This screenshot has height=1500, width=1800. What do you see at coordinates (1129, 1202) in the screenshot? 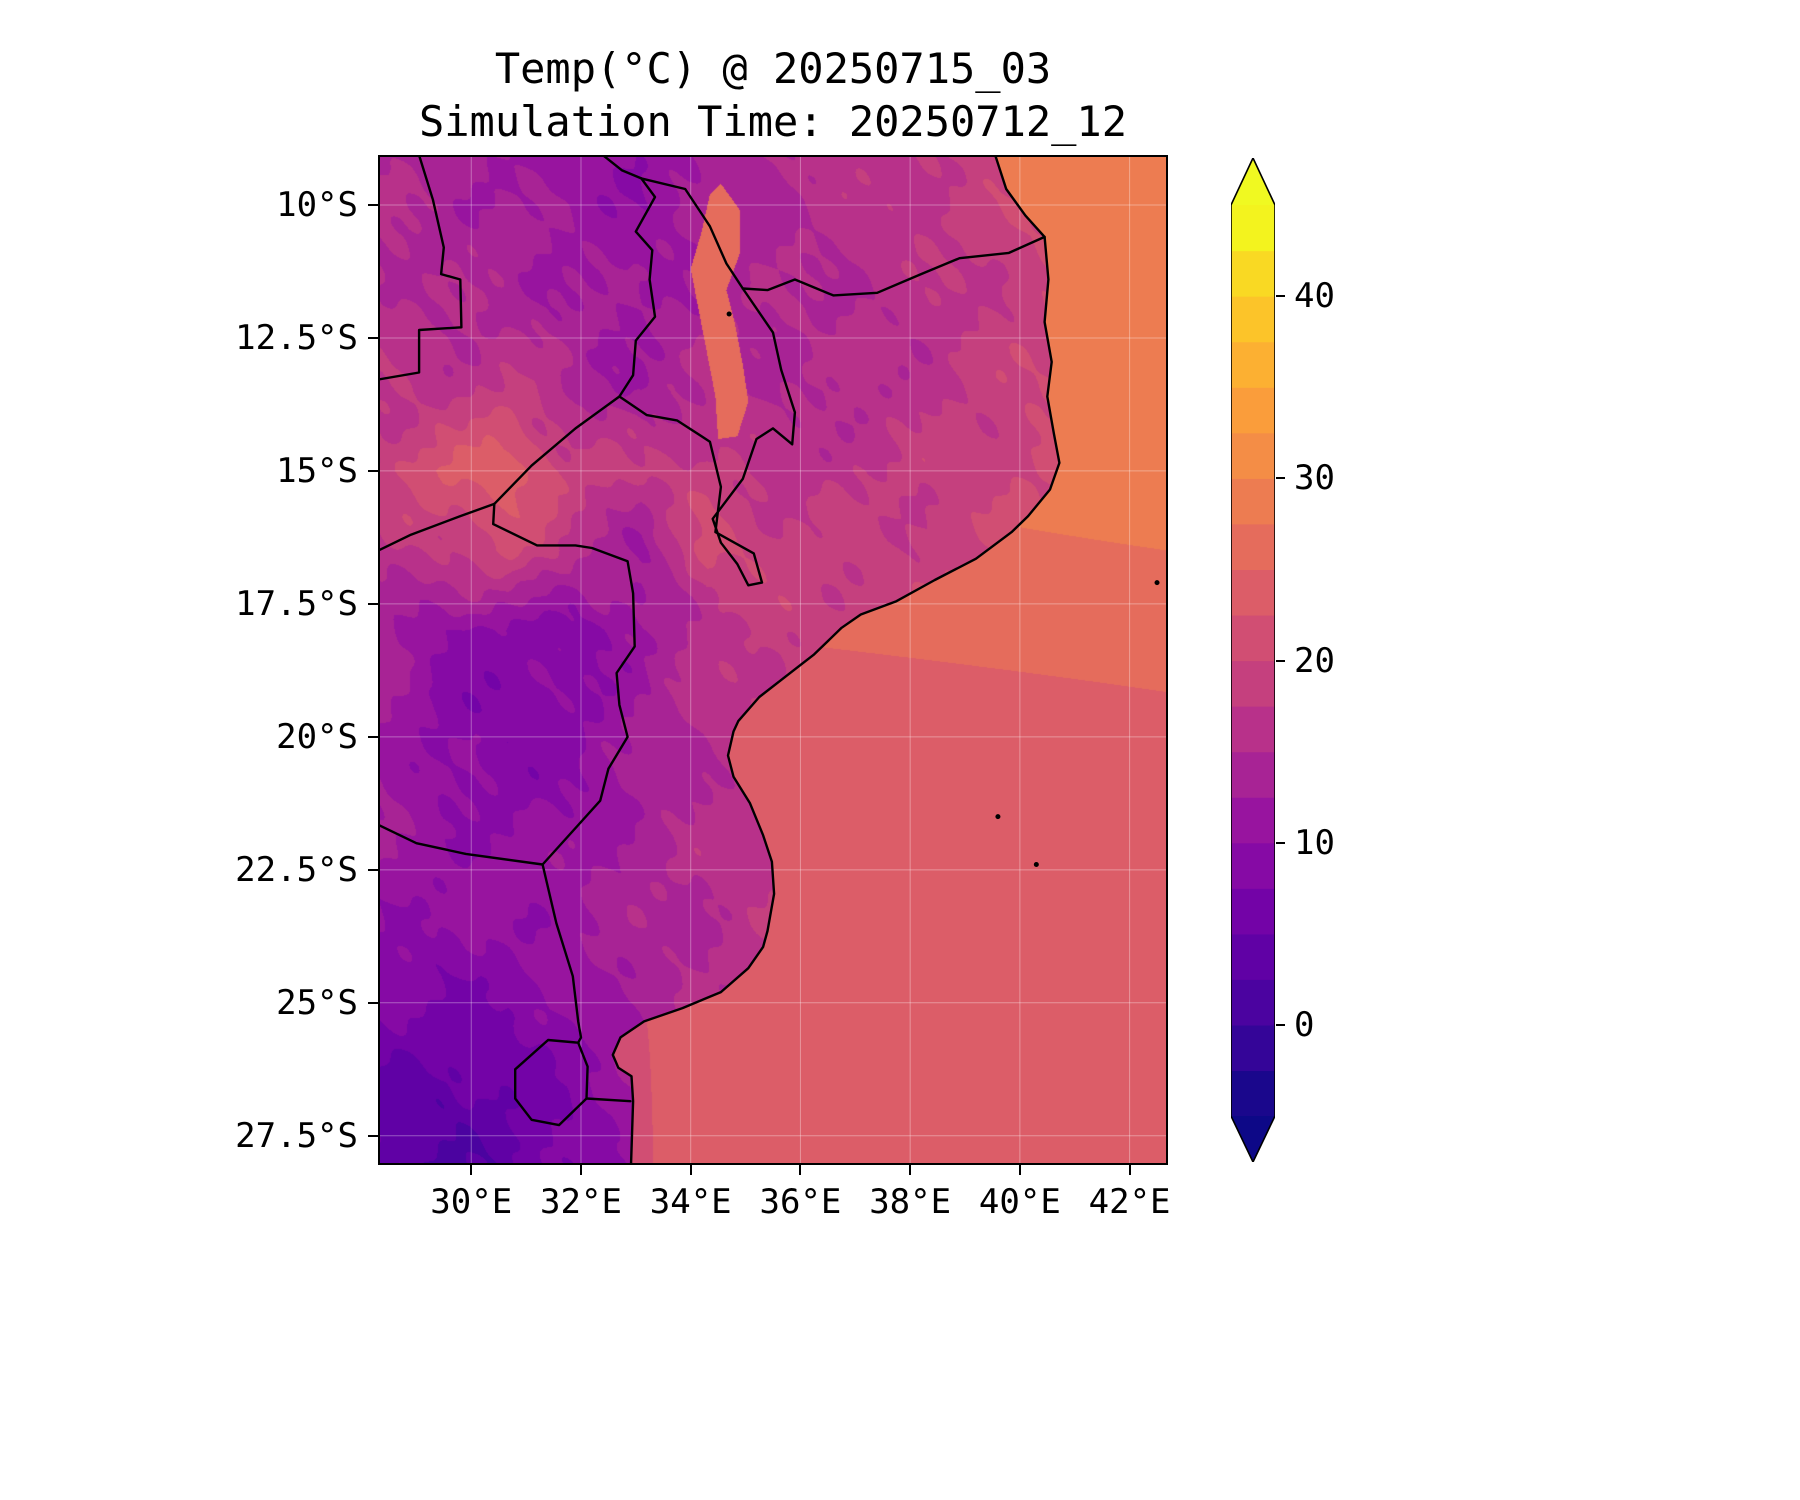
I see `x-tick-label: 42°E` at bounding box center [1129, 1202].